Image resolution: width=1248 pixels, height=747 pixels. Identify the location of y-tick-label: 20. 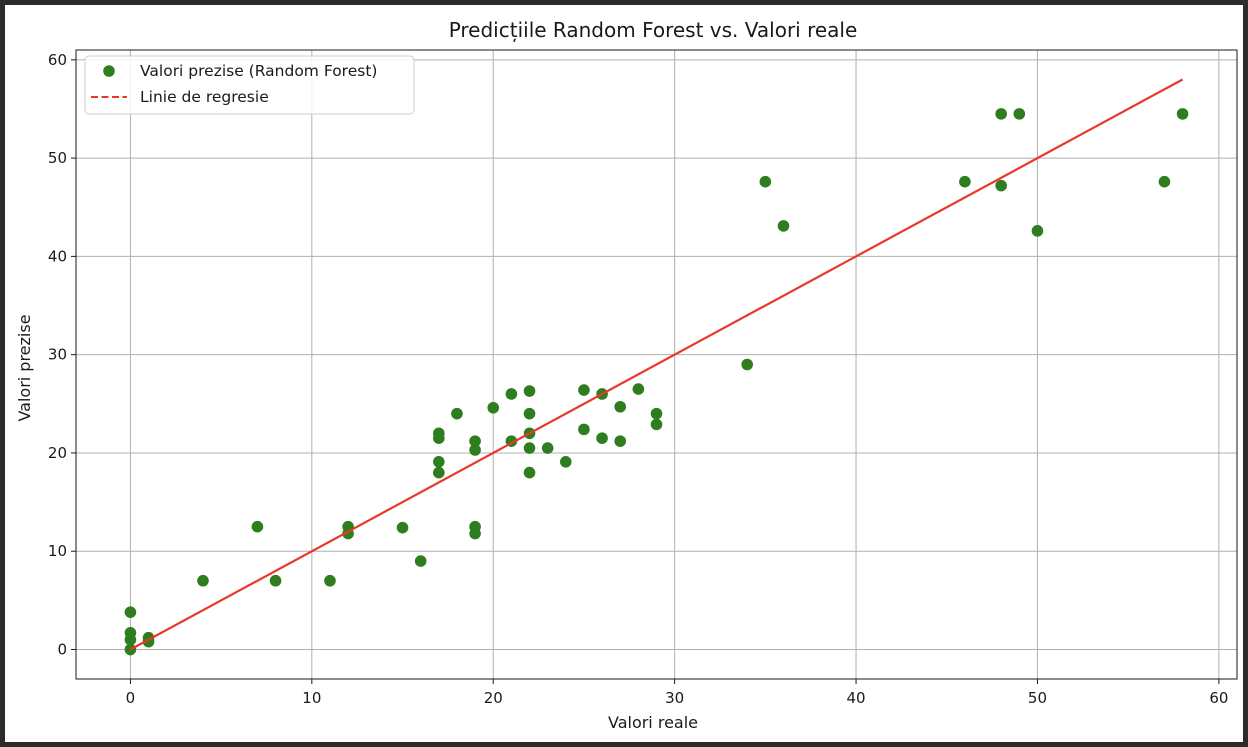
(57, 453).